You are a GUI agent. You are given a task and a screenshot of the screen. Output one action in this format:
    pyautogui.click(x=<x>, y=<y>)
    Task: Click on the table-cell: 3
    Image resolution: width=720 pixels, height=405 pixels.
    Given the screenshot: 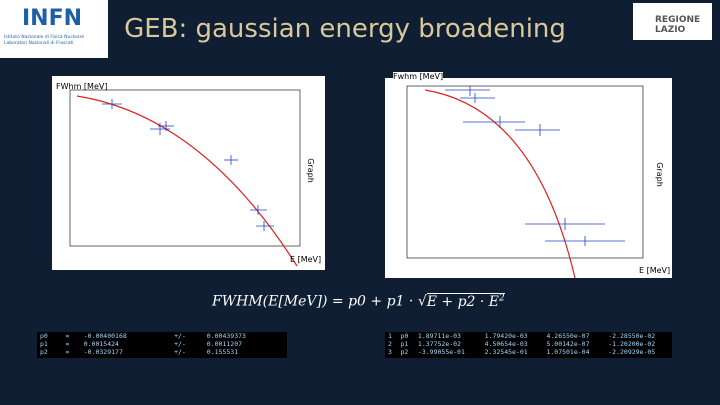 What is the action you would take?
    pyautogui.click(x=390, y=352)
    